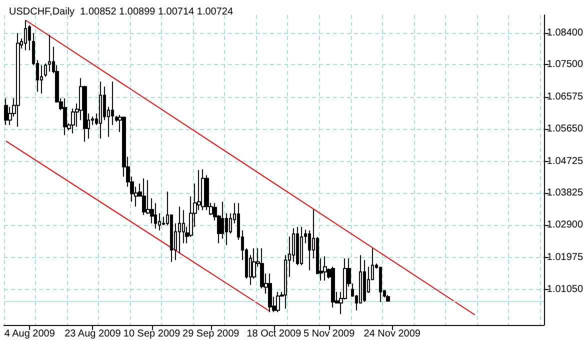 The height and width of the screenshot is (340, 586). Describe the element at coordinates (30, 334) in the screenshot. I see `x-tick-label: 4 Aug 2009` at that location.